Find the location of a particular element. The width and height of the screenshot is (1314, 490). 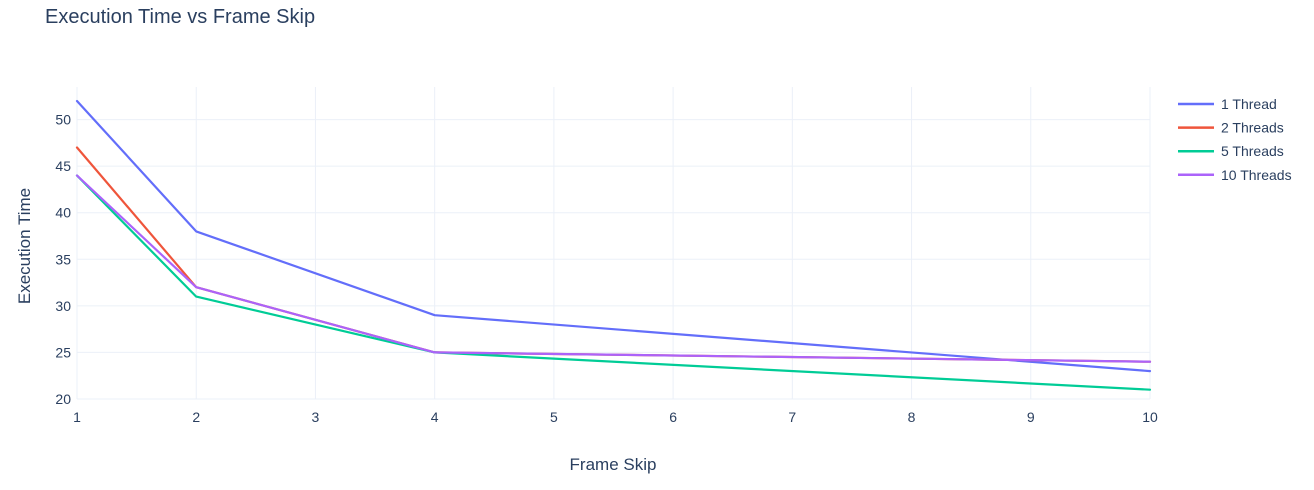

legend-label: 5 Threads is located at coordinates (1252, 151).